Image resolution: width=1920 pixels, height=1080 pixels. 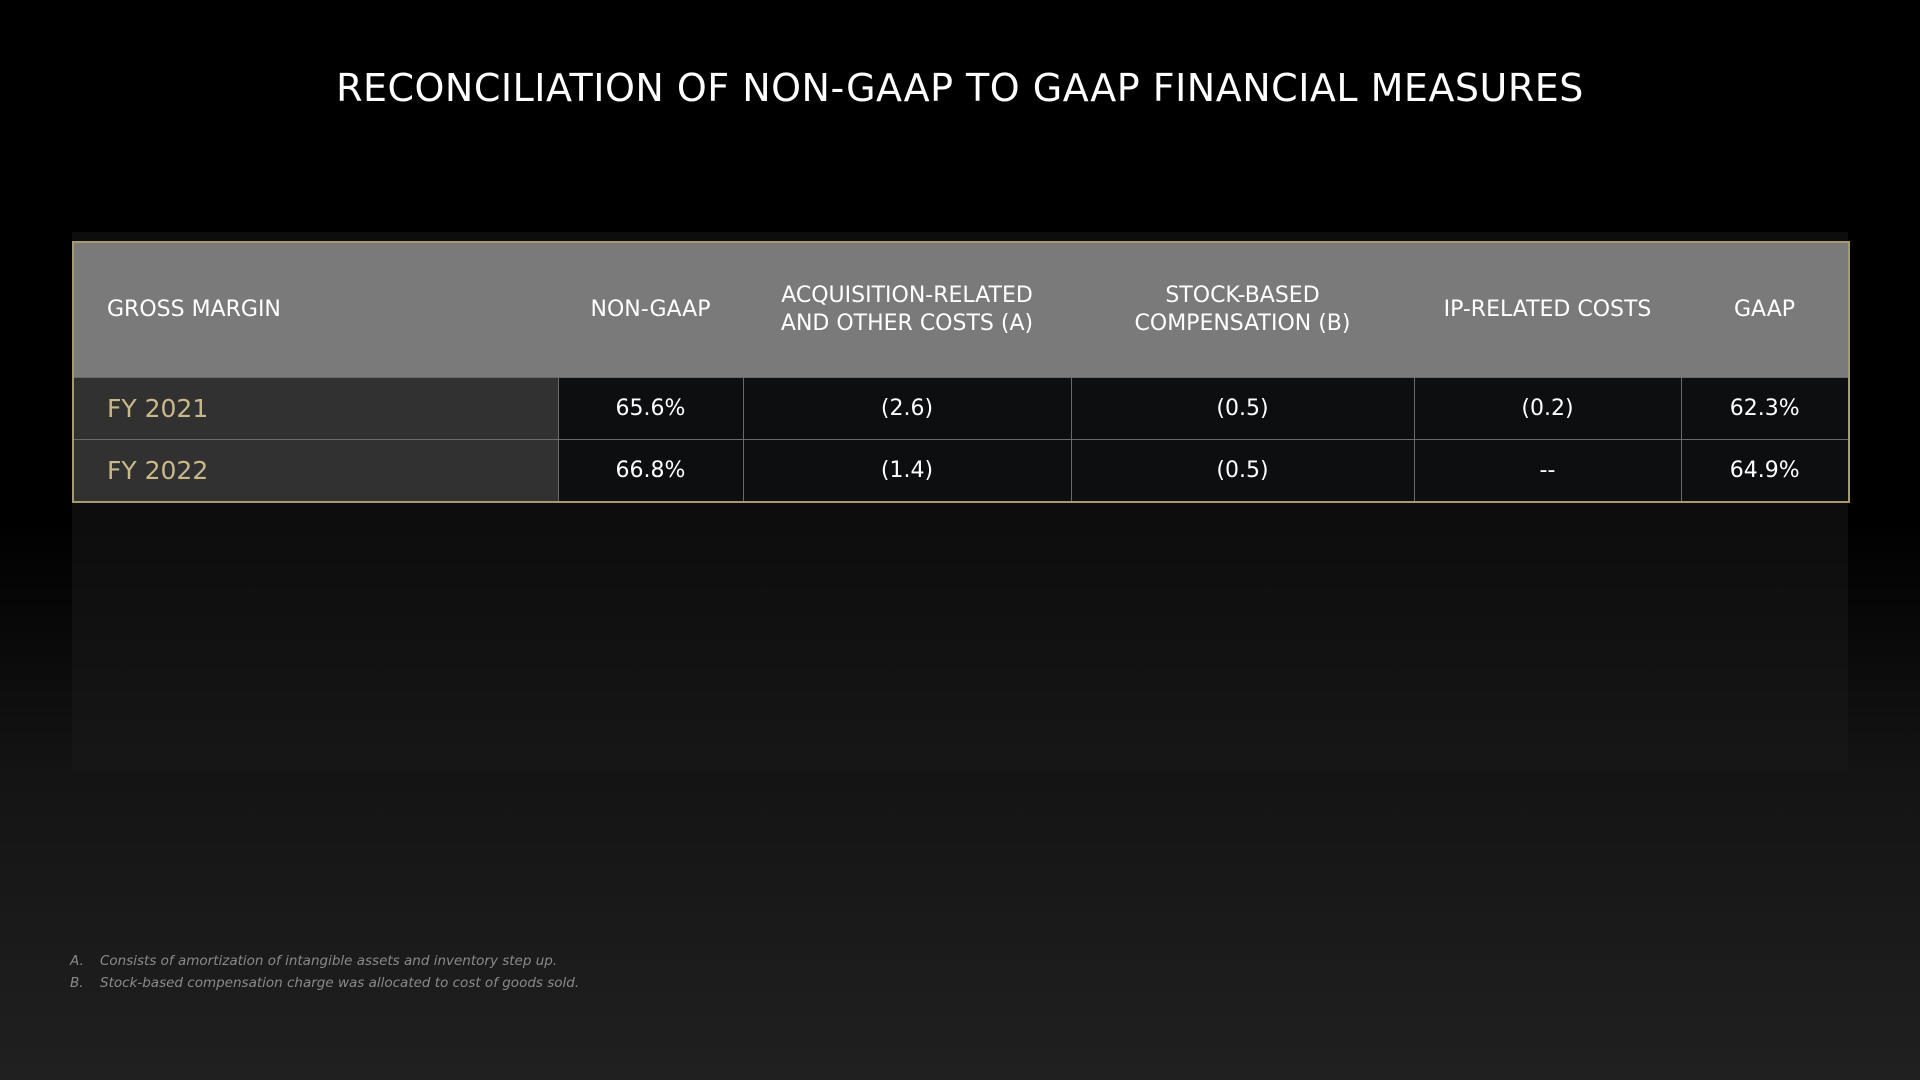 What do you see at coordinates (650, 408) in the screenshot?
I see `cell-non-gaap: 65.6%` at bounding box center [650, 408].